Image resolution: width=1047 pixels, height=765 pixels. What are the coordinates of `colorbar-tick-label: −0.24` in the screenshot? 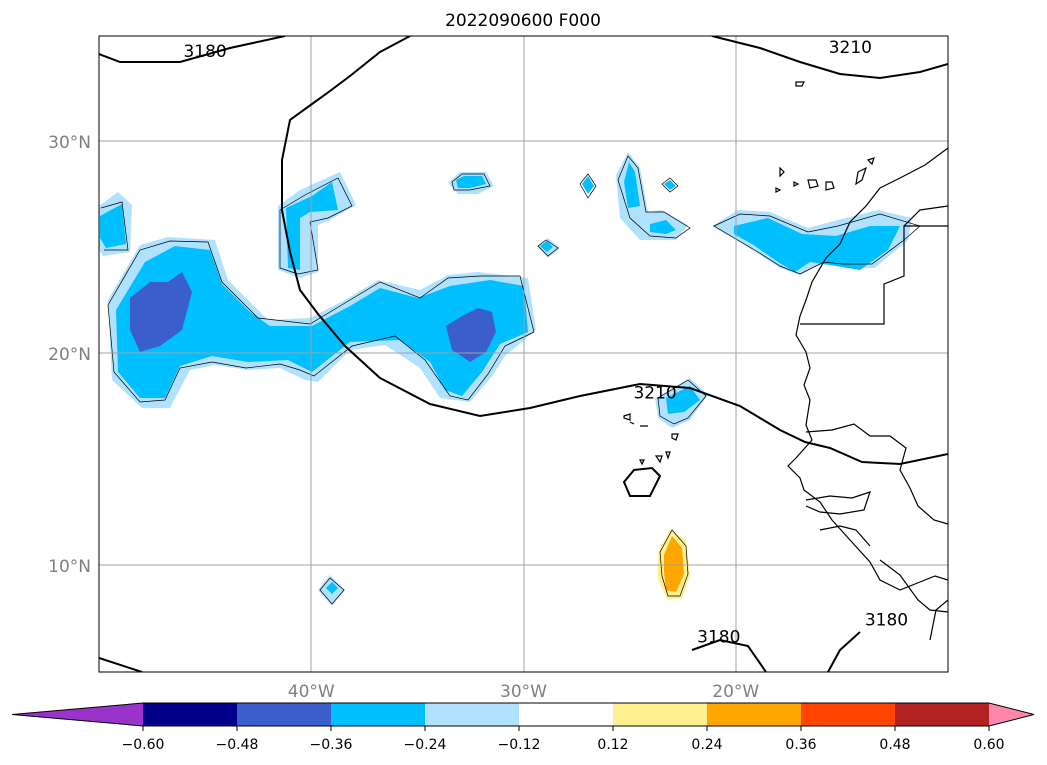 It's located at (425, 745).